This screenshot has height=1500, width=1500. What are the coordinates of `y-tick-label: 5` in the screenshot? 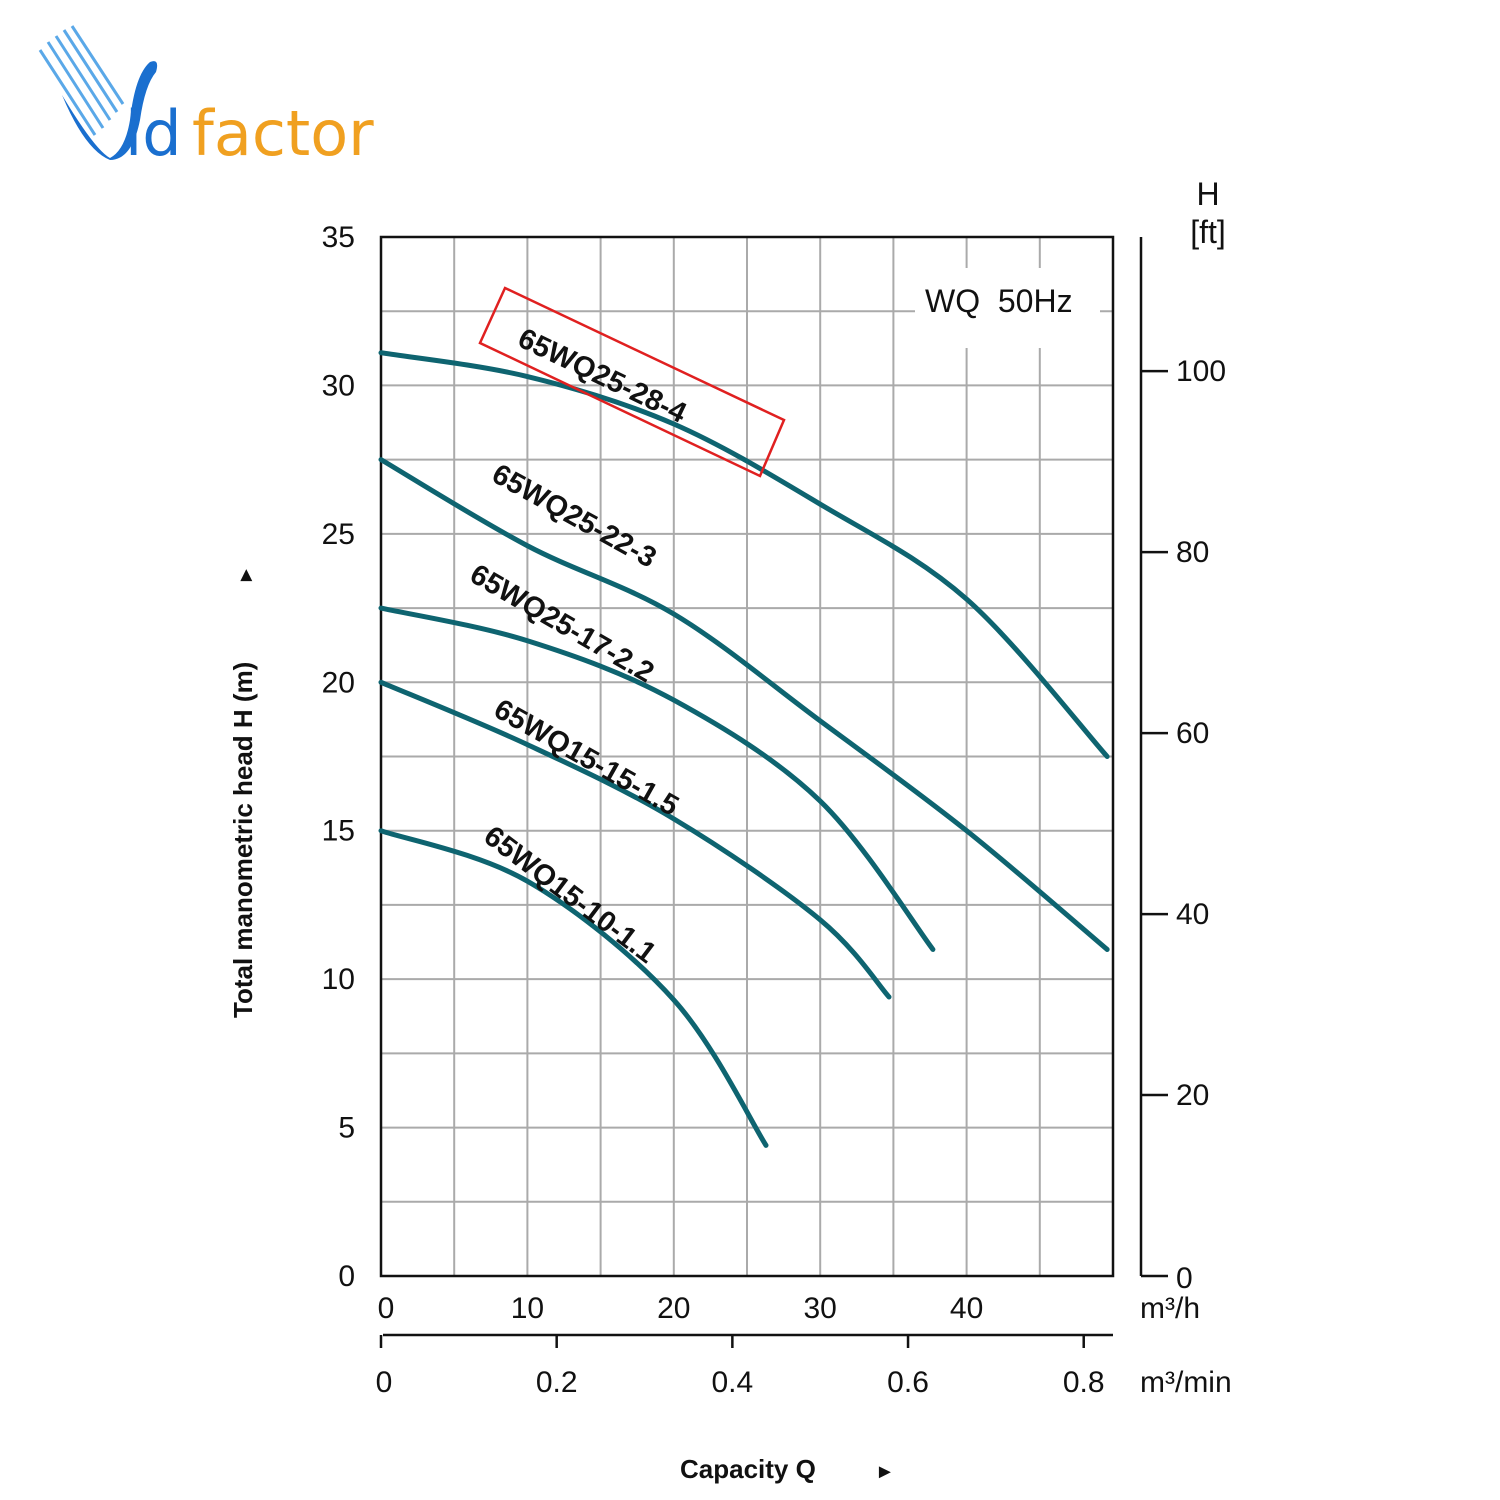 It's located at (346, 1128).